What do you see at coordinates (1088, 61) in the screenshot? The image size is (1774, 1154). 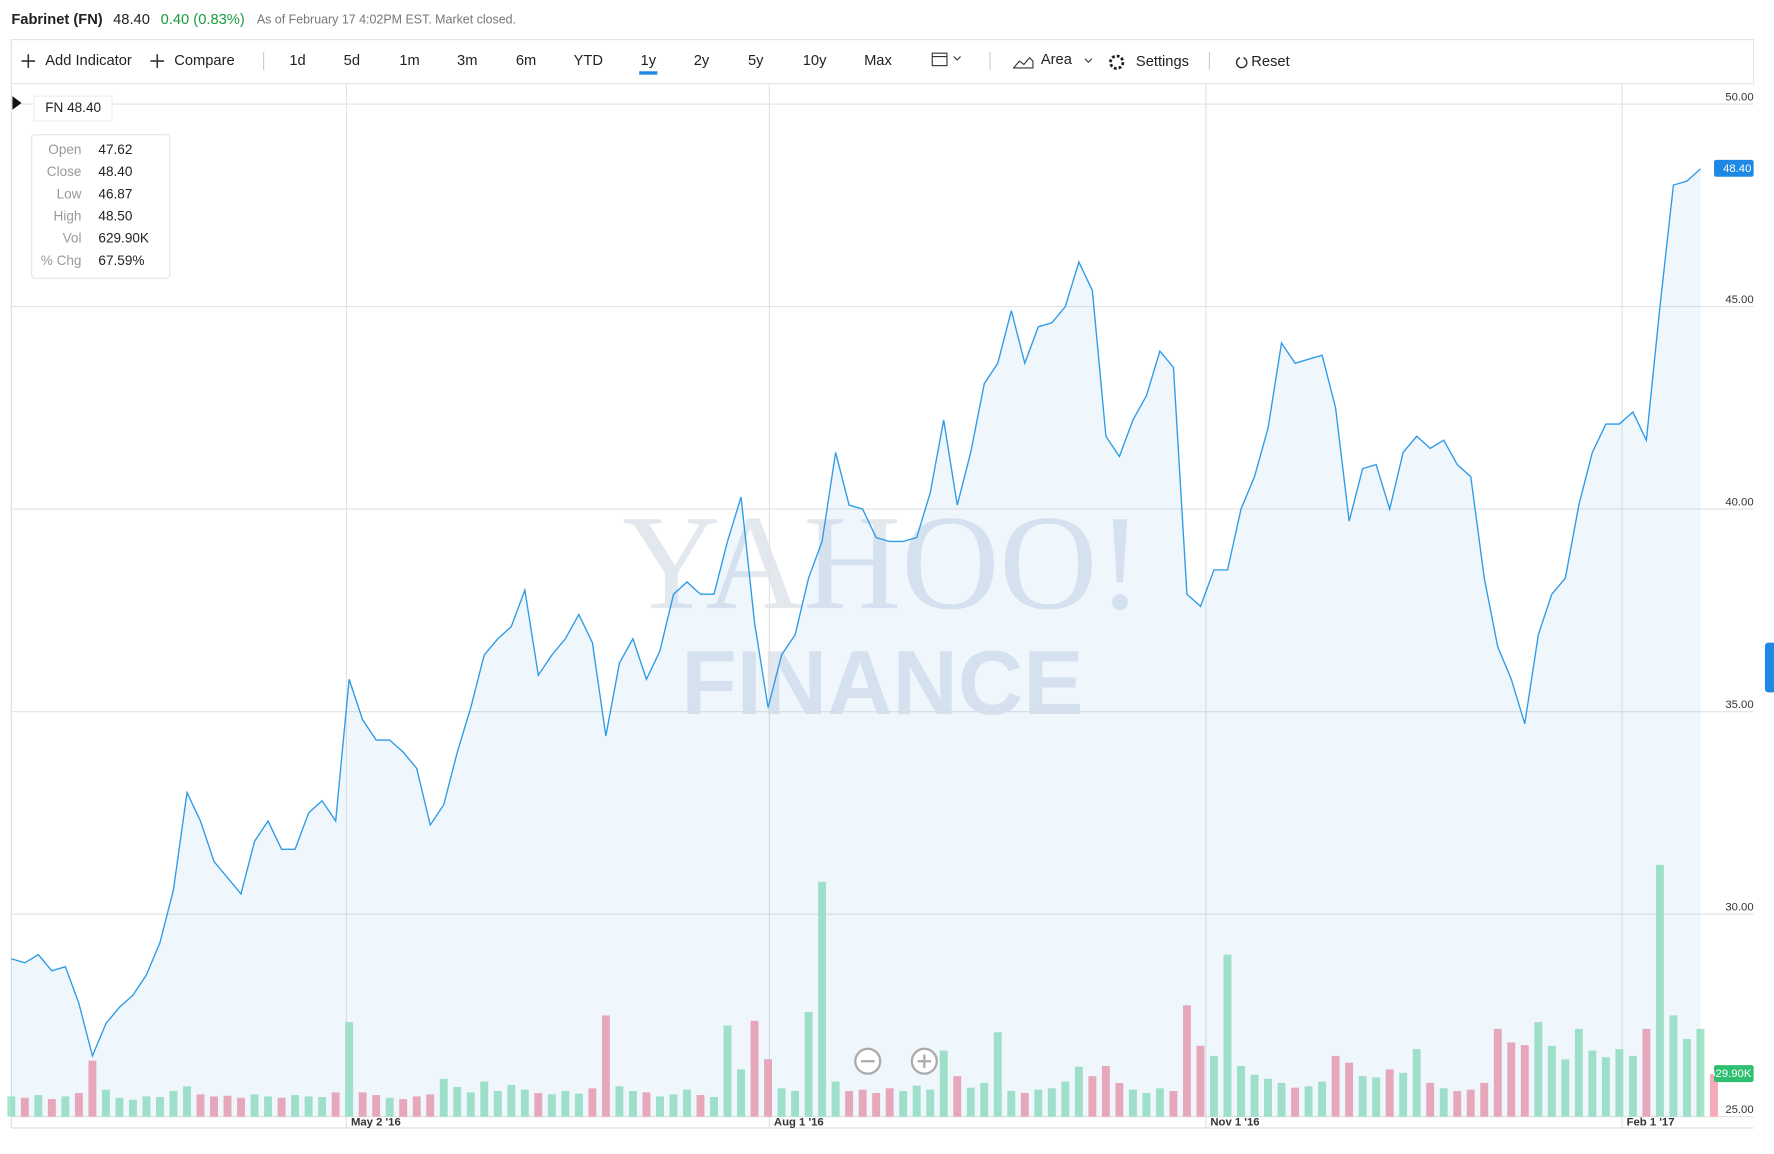 I see `caret` at bounding box center [1088, 61].